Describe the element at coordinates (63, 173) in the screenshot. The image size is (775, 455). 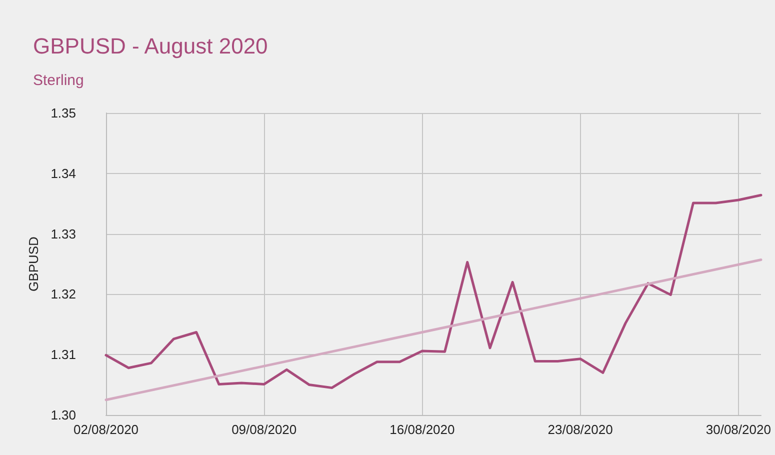
I see `y-tick-label: 1.34` at that location.